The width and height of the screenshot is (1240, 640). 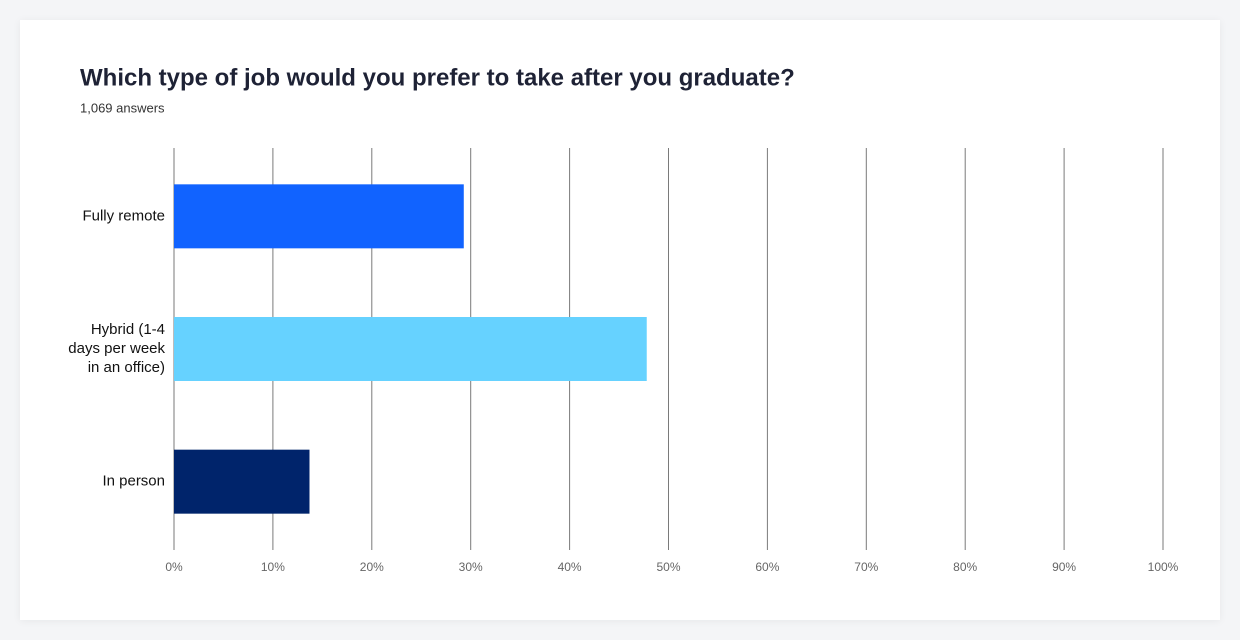 What do you see at coordinates (866, 567) in the screenshot?
I see `x-tick-label: 70%` at bounding box center [866, 567].